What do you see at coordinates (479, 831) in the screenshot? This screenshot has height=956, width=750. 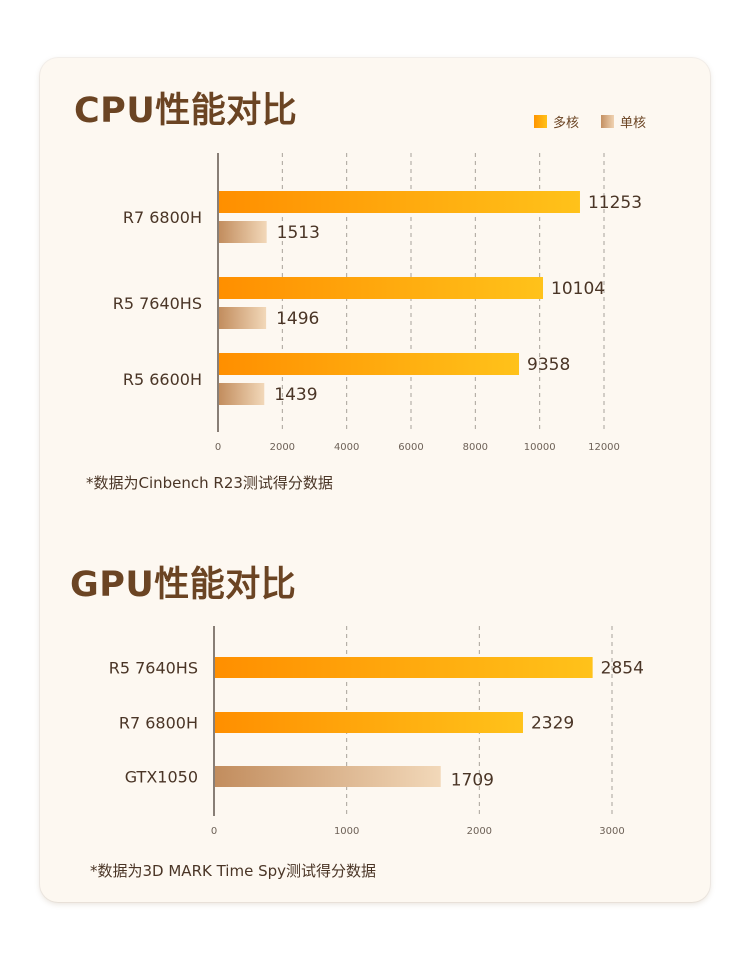 I see `gpu-x-tick-label: 2000` at bounding box center [479, 831].